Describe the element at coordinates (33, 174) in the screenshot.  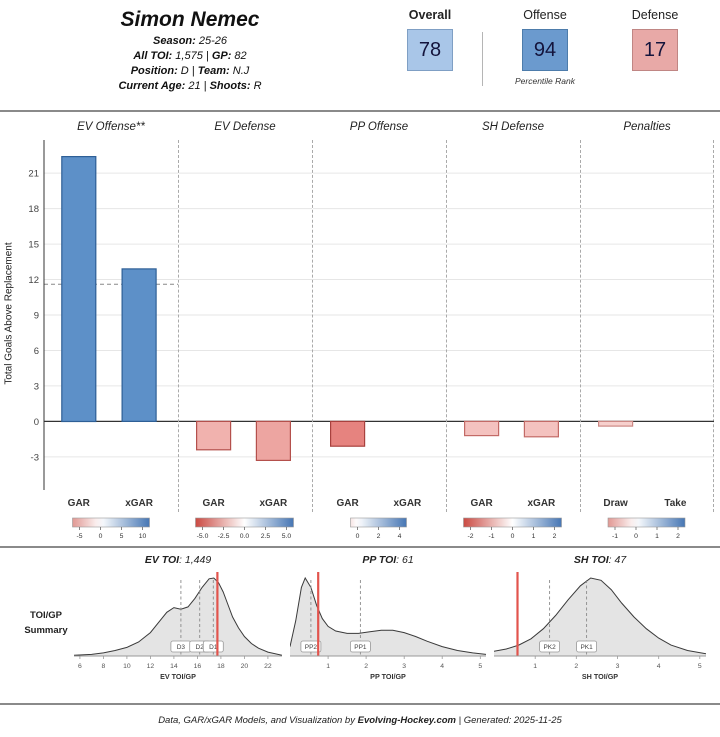
I see `svg-text: 21` at that location.